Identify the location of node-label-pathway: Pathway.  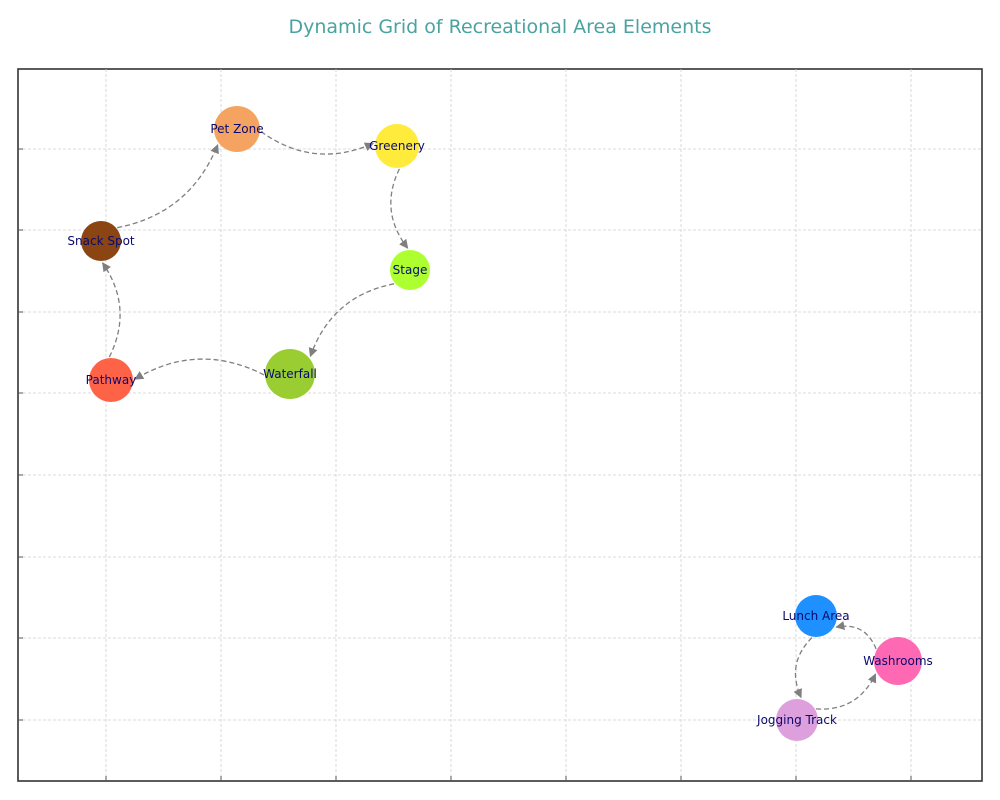
(111, 380).